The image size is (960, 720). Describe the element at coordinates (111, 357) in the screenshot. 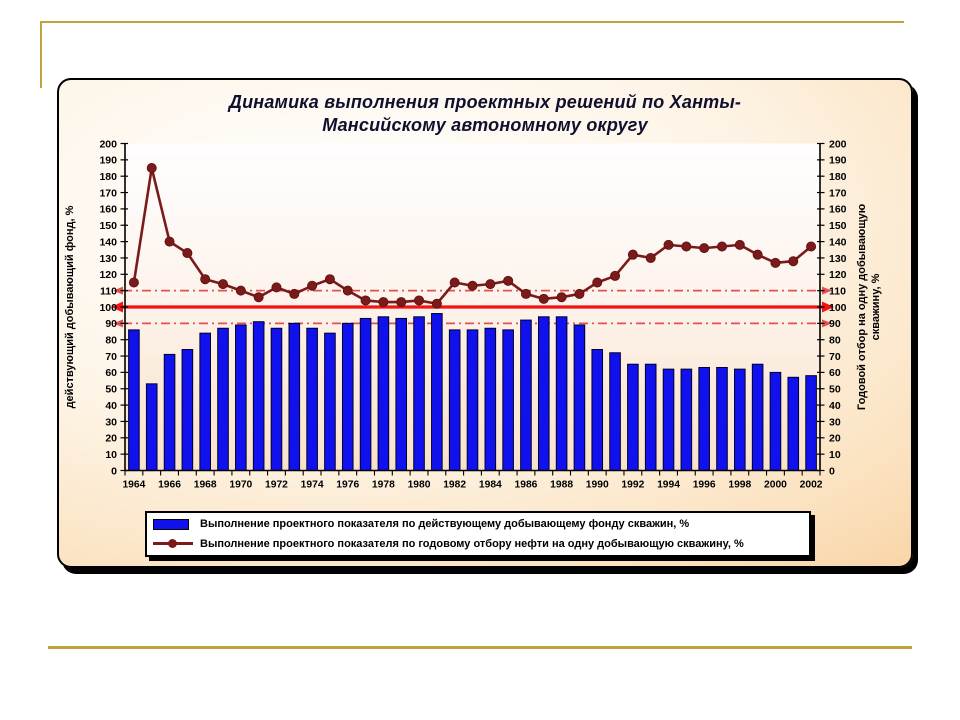

I see `left-axis-tick-label: 70` at that location.